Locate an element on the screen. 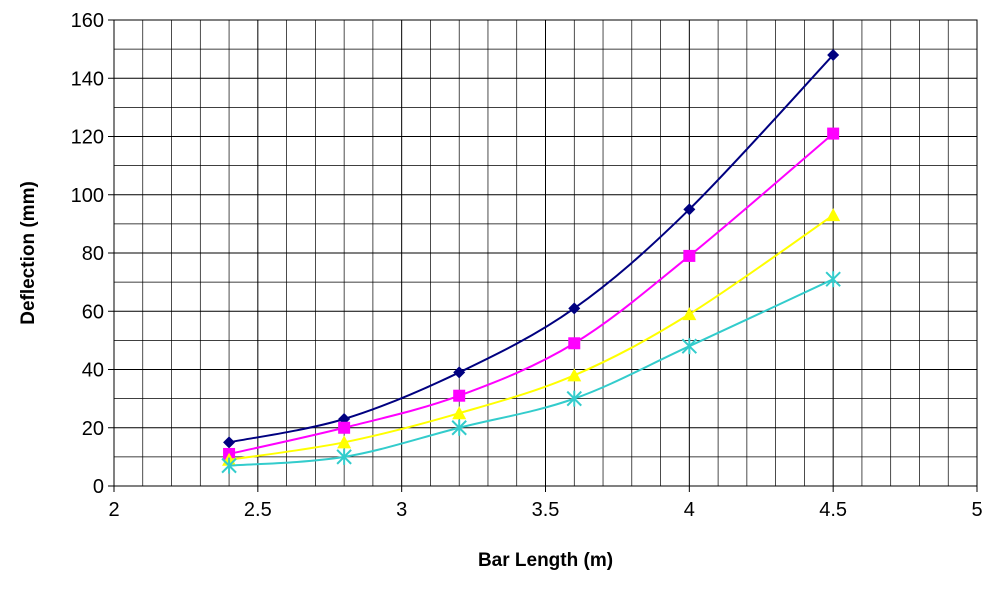  x-tick-label: 4.5 is located at coordinates (833, 510).